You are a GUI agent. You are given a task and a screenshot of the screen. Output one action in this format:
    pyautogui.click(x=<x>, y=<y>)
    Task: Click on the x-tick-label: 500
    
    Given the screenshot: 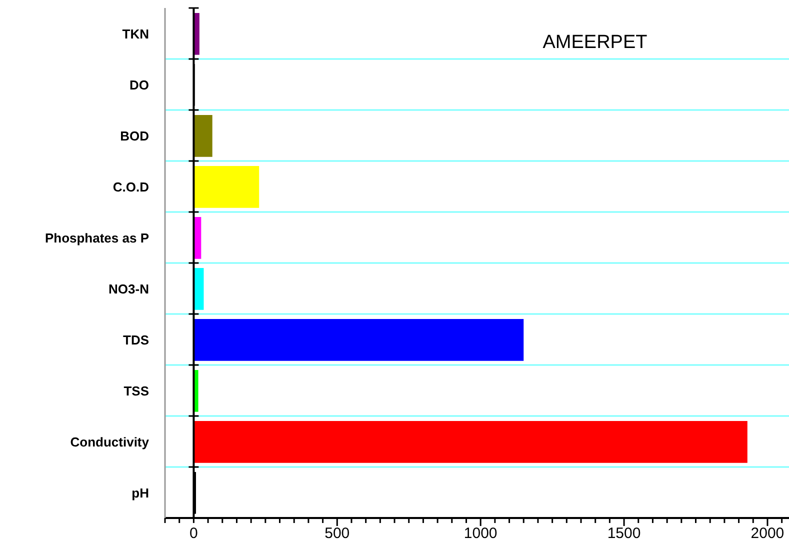 What is the action you would take?
    pyautogui.click(x=337, y=533)
    